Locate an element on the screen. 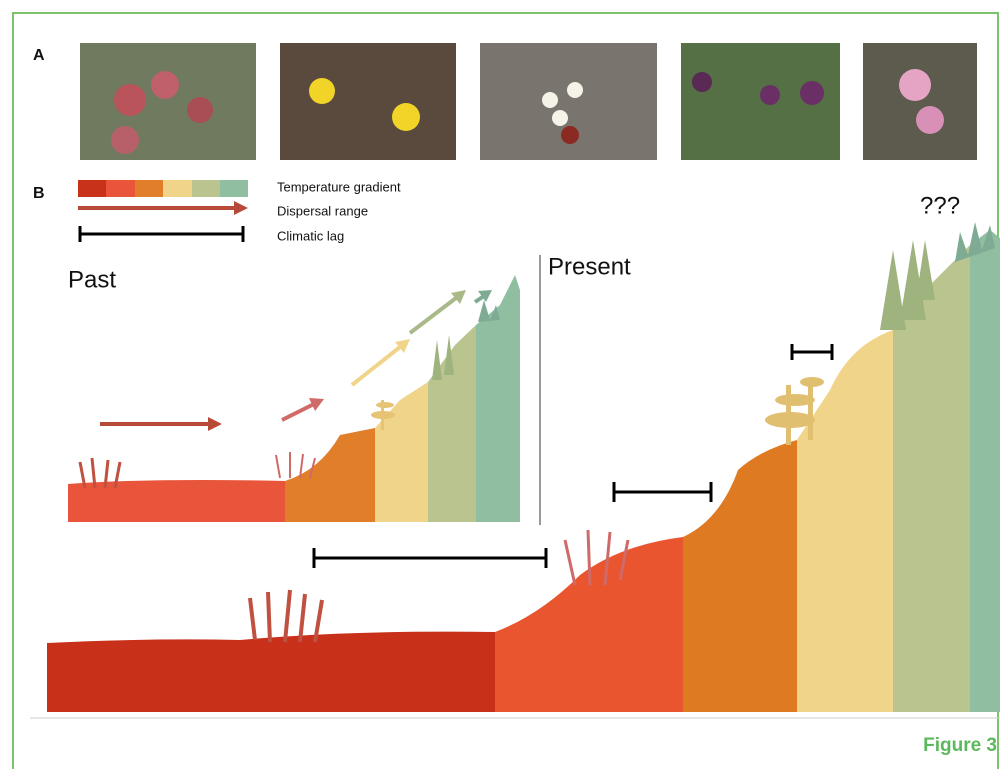  scene-label: Present is located at coordinates (589, 266).